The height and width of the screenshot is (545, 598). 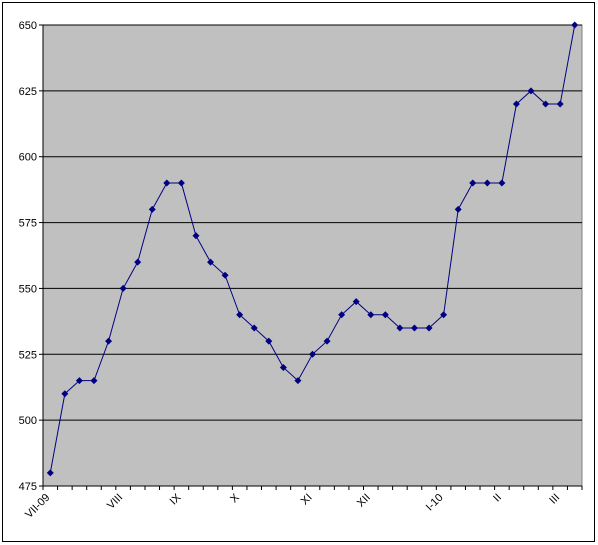 What do you see at coordinates (28, 421) in the screenshot?
I see `y-tick-label: 500` at bounding box center [28, 421].